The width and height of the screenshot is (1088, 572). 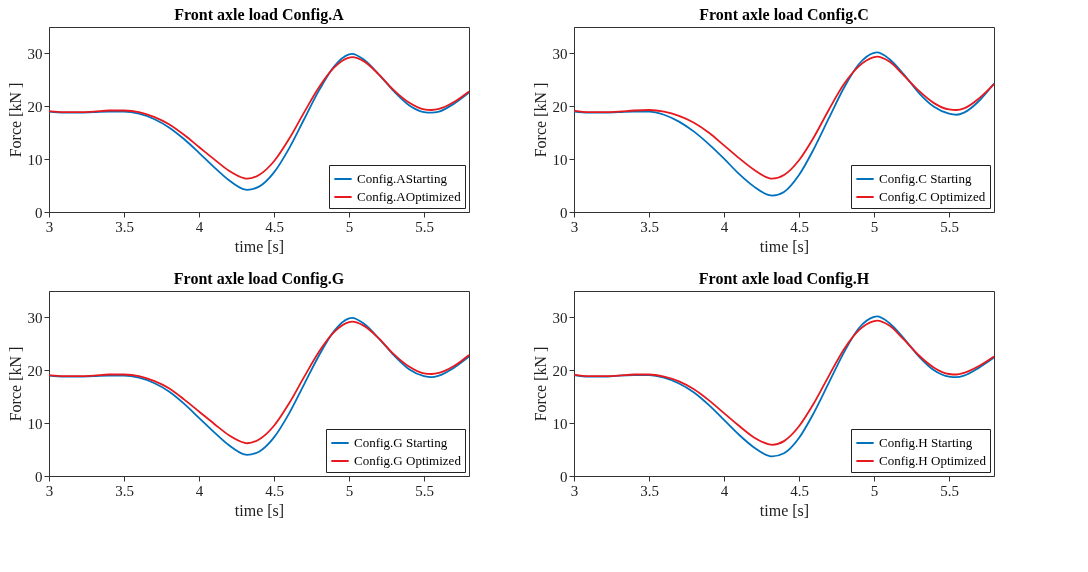 I want to click on legend-label: Config.C Starting, so click(x=925, y=178).